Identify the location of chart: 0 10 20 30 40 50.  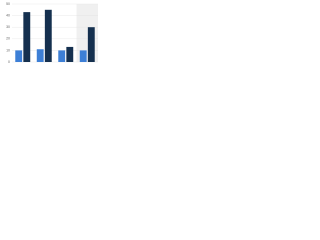
(52, 33).